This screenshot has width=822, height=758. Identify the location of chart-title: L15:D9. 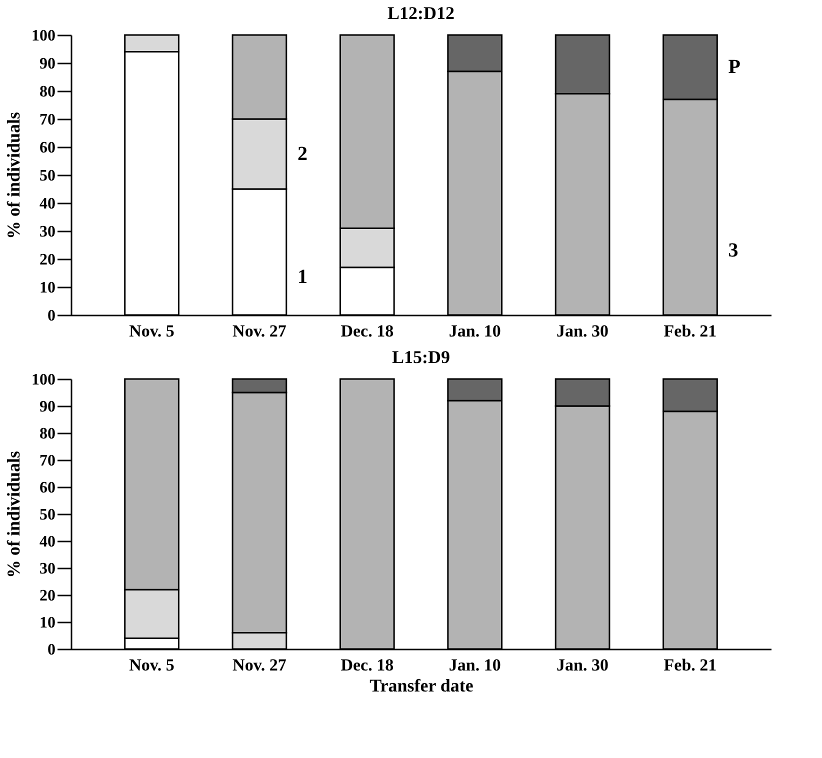
(421, 357).